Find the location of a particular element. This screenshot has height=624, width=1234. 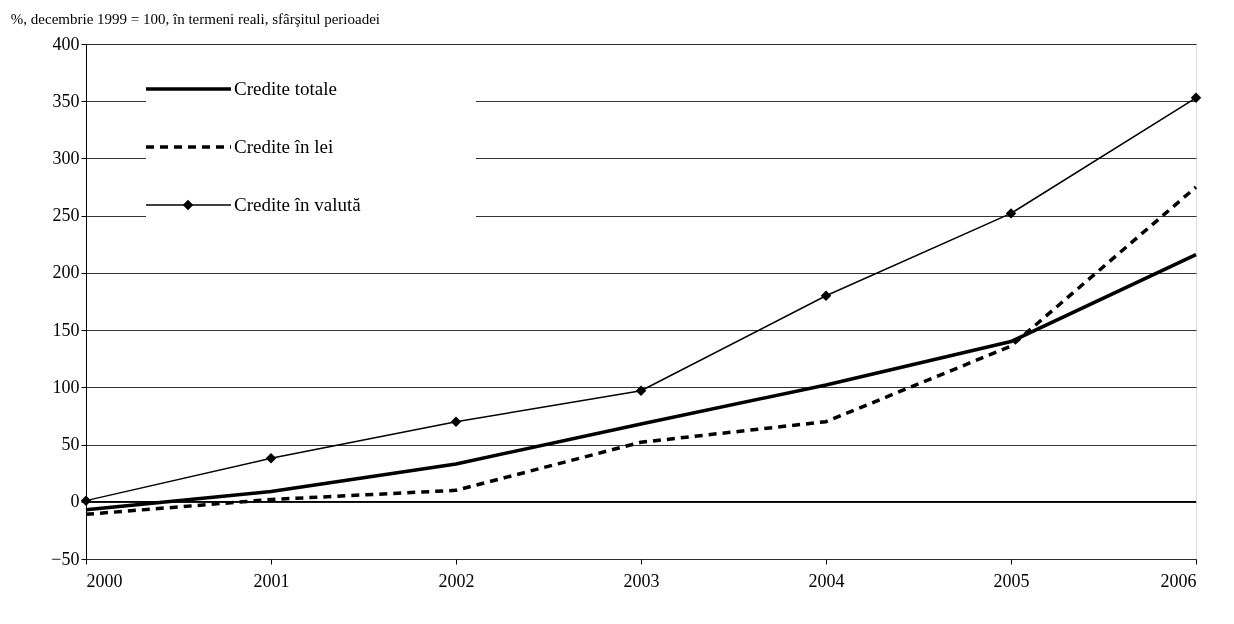

y-tick-label: 400 is located at coordinates (66, 43).